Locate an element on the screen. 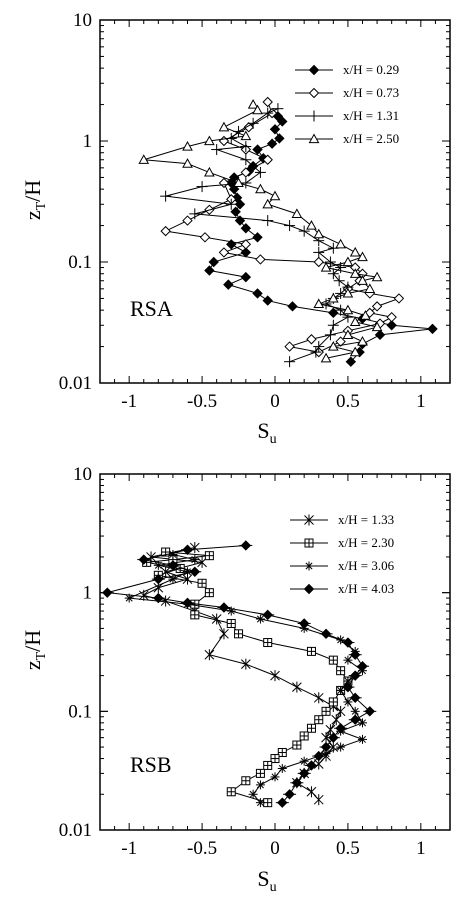 This screenshot has height=904, width=460. legend-item: x/H = 0.73 is located at coordinates (347, 92).